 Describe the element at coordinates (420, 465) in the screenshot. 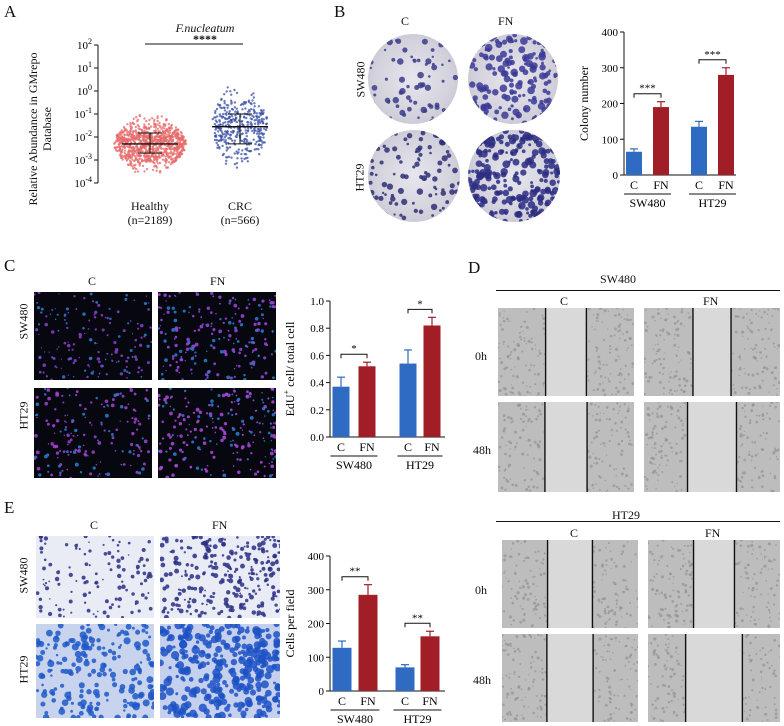

I see `c-group-label: HT29` at that location.